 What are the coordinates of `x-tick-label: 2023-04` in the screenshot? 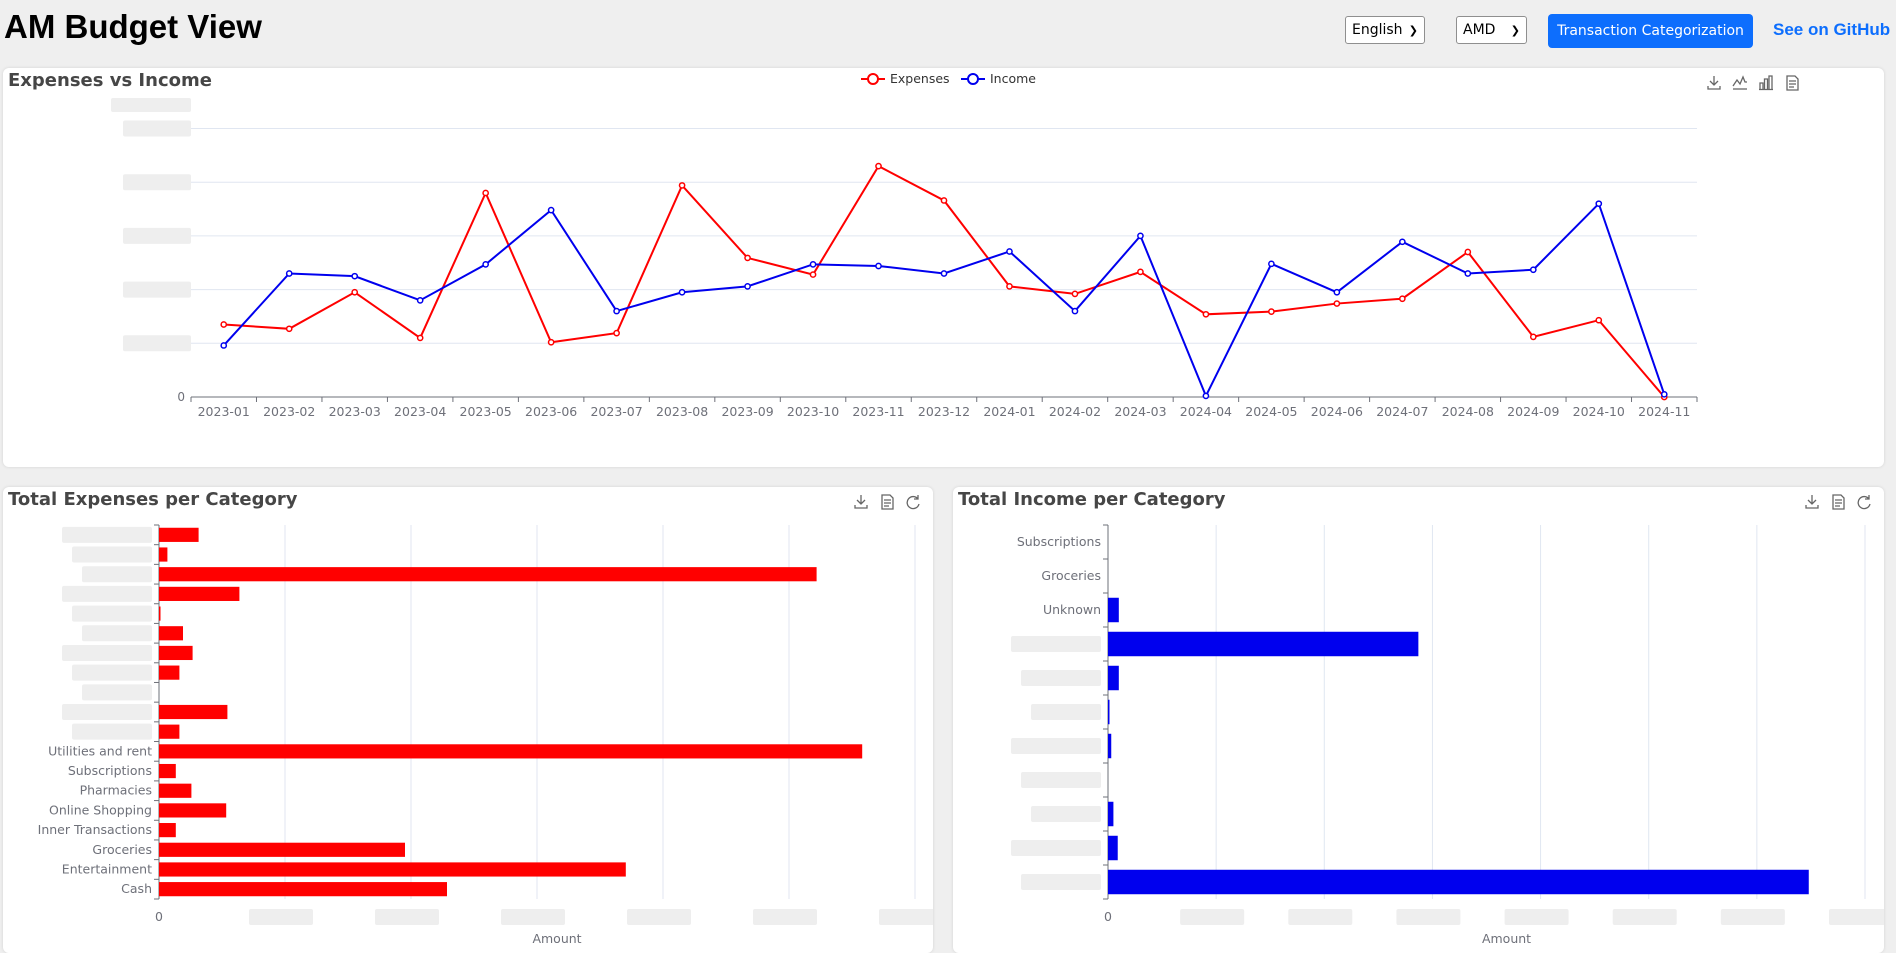 It's located at (420, 411).